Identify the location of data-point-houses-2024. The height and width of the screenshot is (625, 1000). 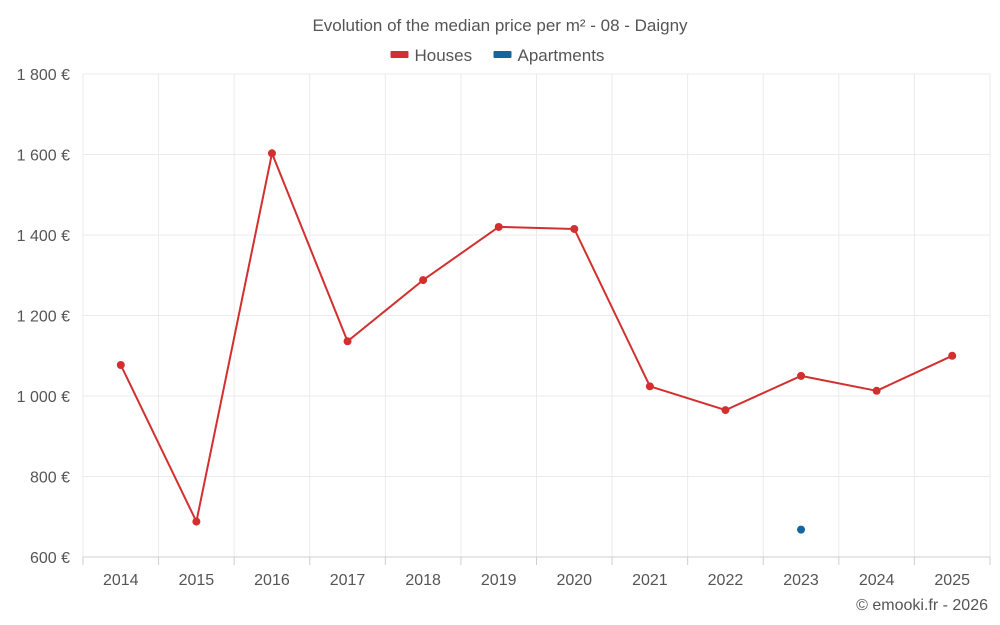
(876, 390).